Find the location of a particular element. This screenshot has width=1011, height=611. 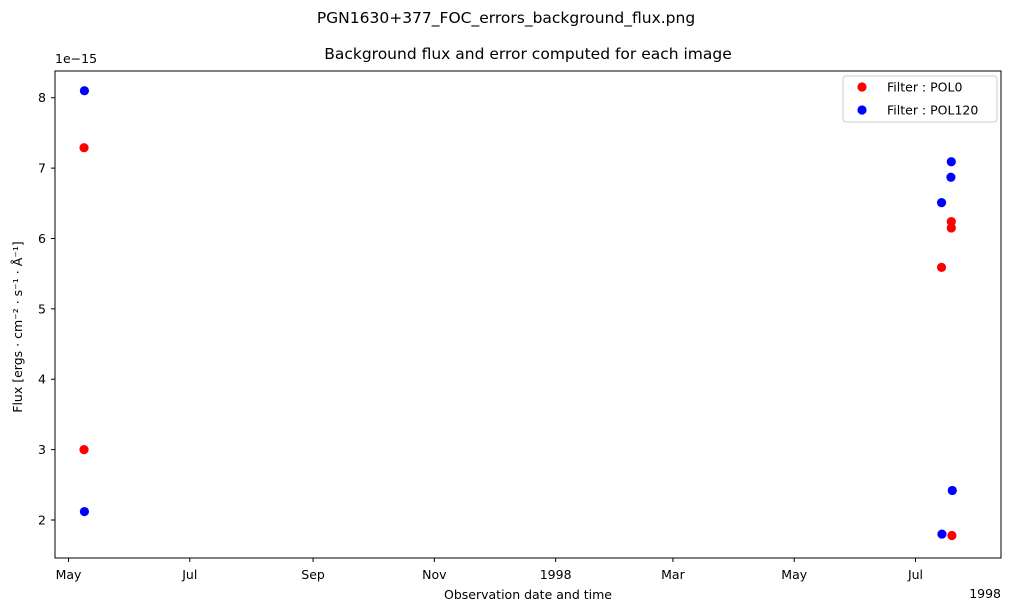

legend-label-pol120: Filter : POL120 is located at coordinates (932, 110).